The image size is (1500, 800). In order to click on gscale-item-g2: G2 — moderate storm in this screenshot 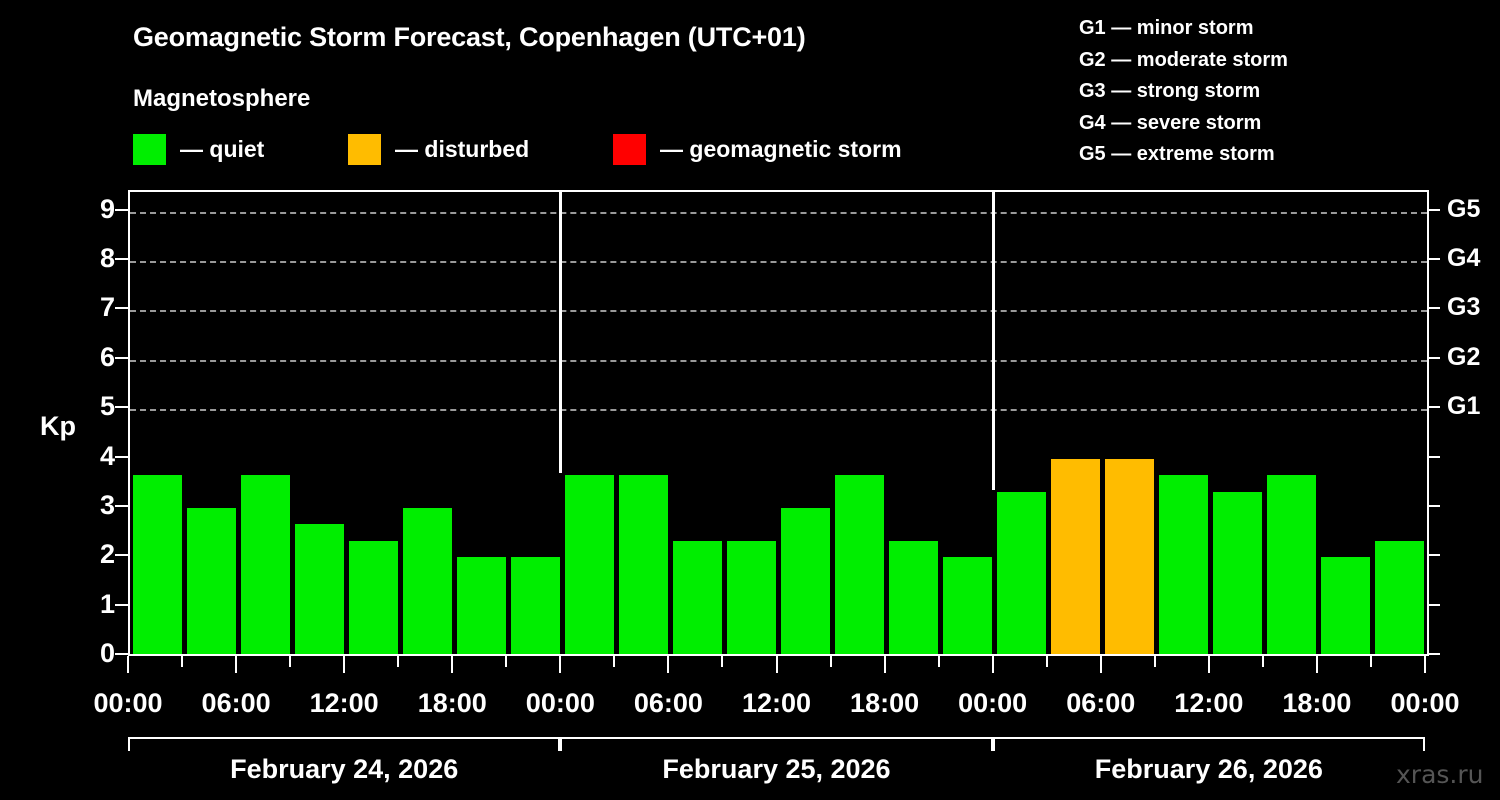, I will do `click(1183, 59)`.